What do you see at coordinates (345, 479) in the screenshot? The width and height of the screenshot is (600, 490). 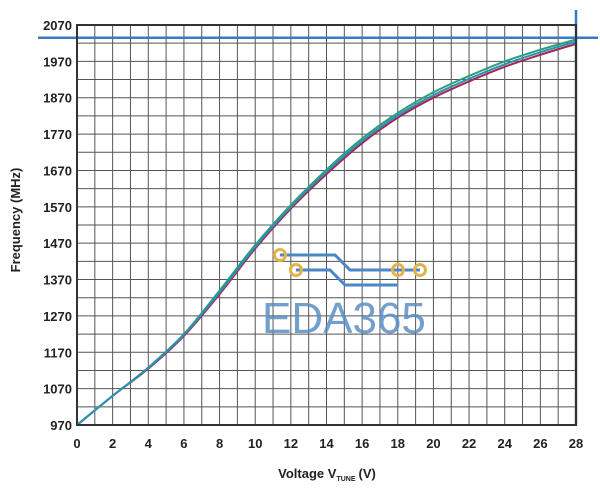 I see `x-axis-label-subscript: TUNE` at bounding box center [345, 479].